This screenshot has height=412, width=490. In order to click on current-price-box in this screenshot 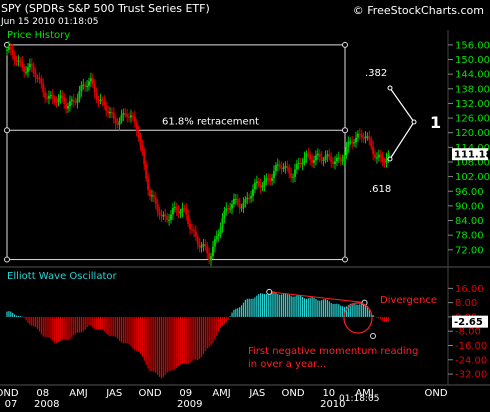, I will do `click(470, 154)`.